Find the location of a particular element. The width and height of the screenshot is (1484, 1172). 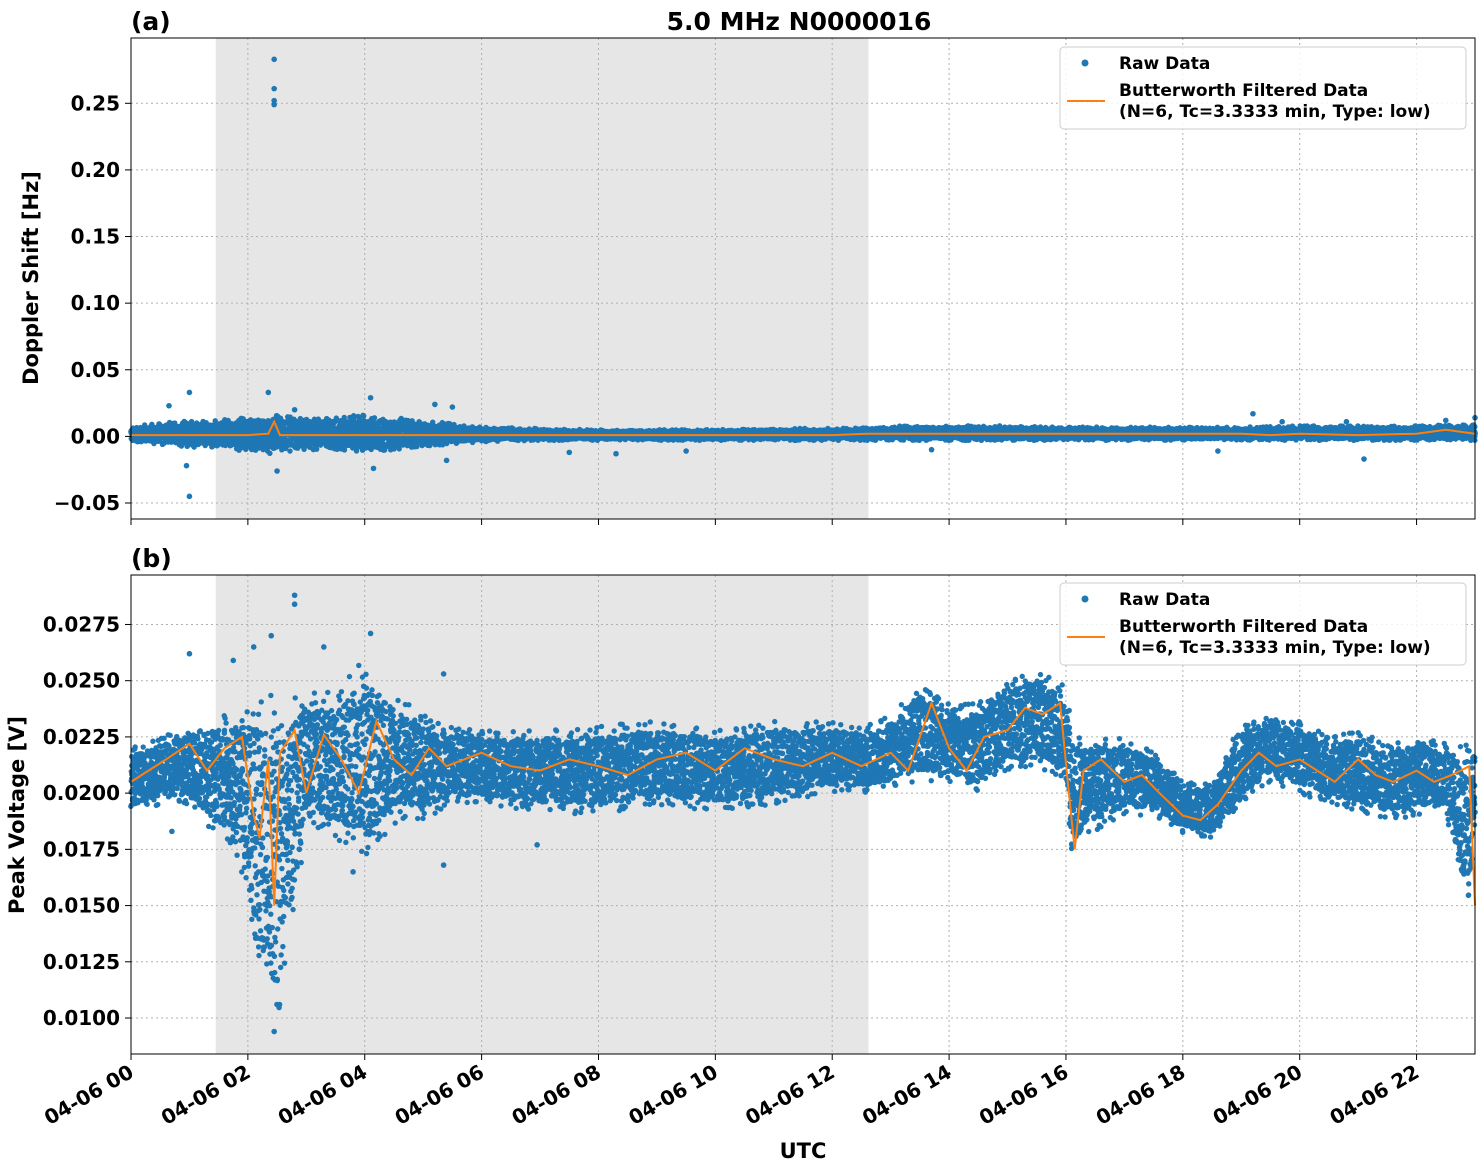

figure-title: 5.0 MHz N0000016 is located at coordinates (799, 21).